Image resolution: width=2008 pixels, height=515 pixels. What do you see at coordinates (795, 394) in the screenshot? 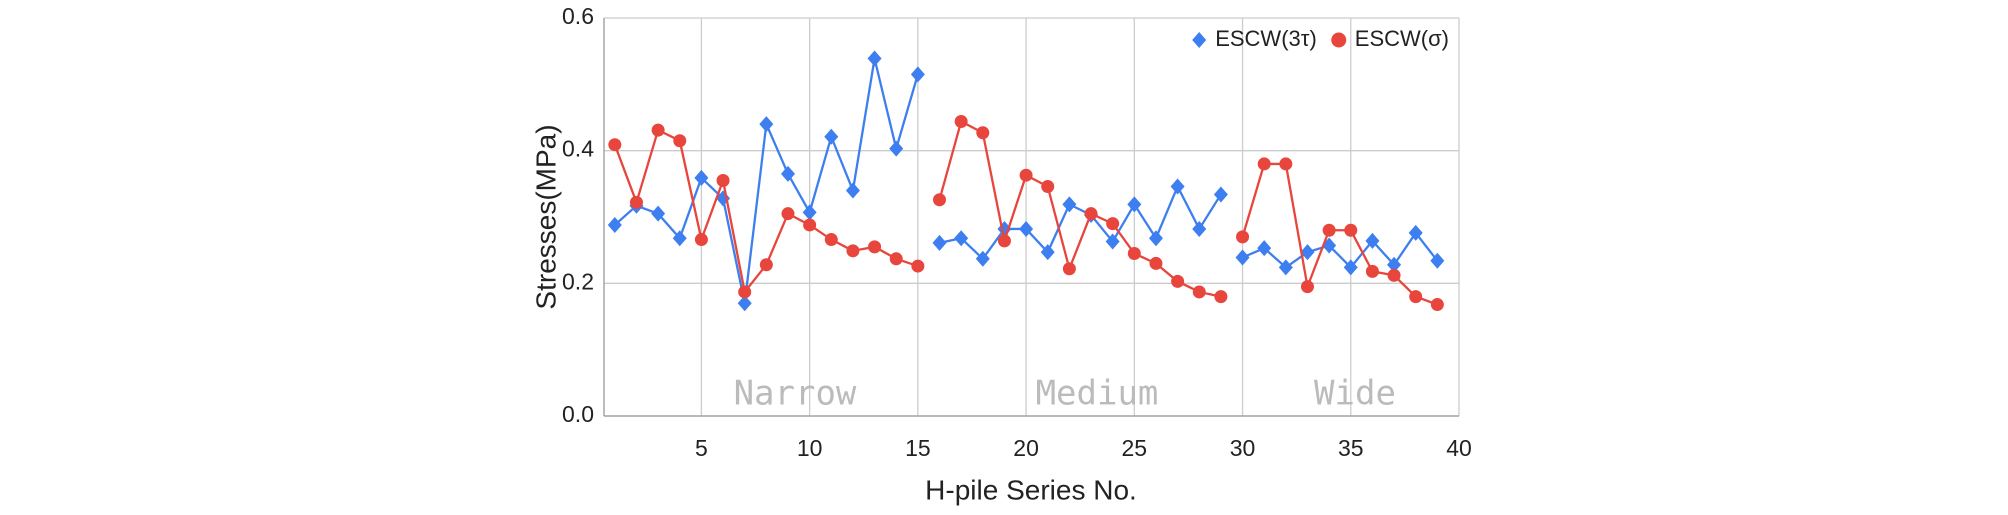
I see `annotation: Narrow` at bounding box center [795, 394].